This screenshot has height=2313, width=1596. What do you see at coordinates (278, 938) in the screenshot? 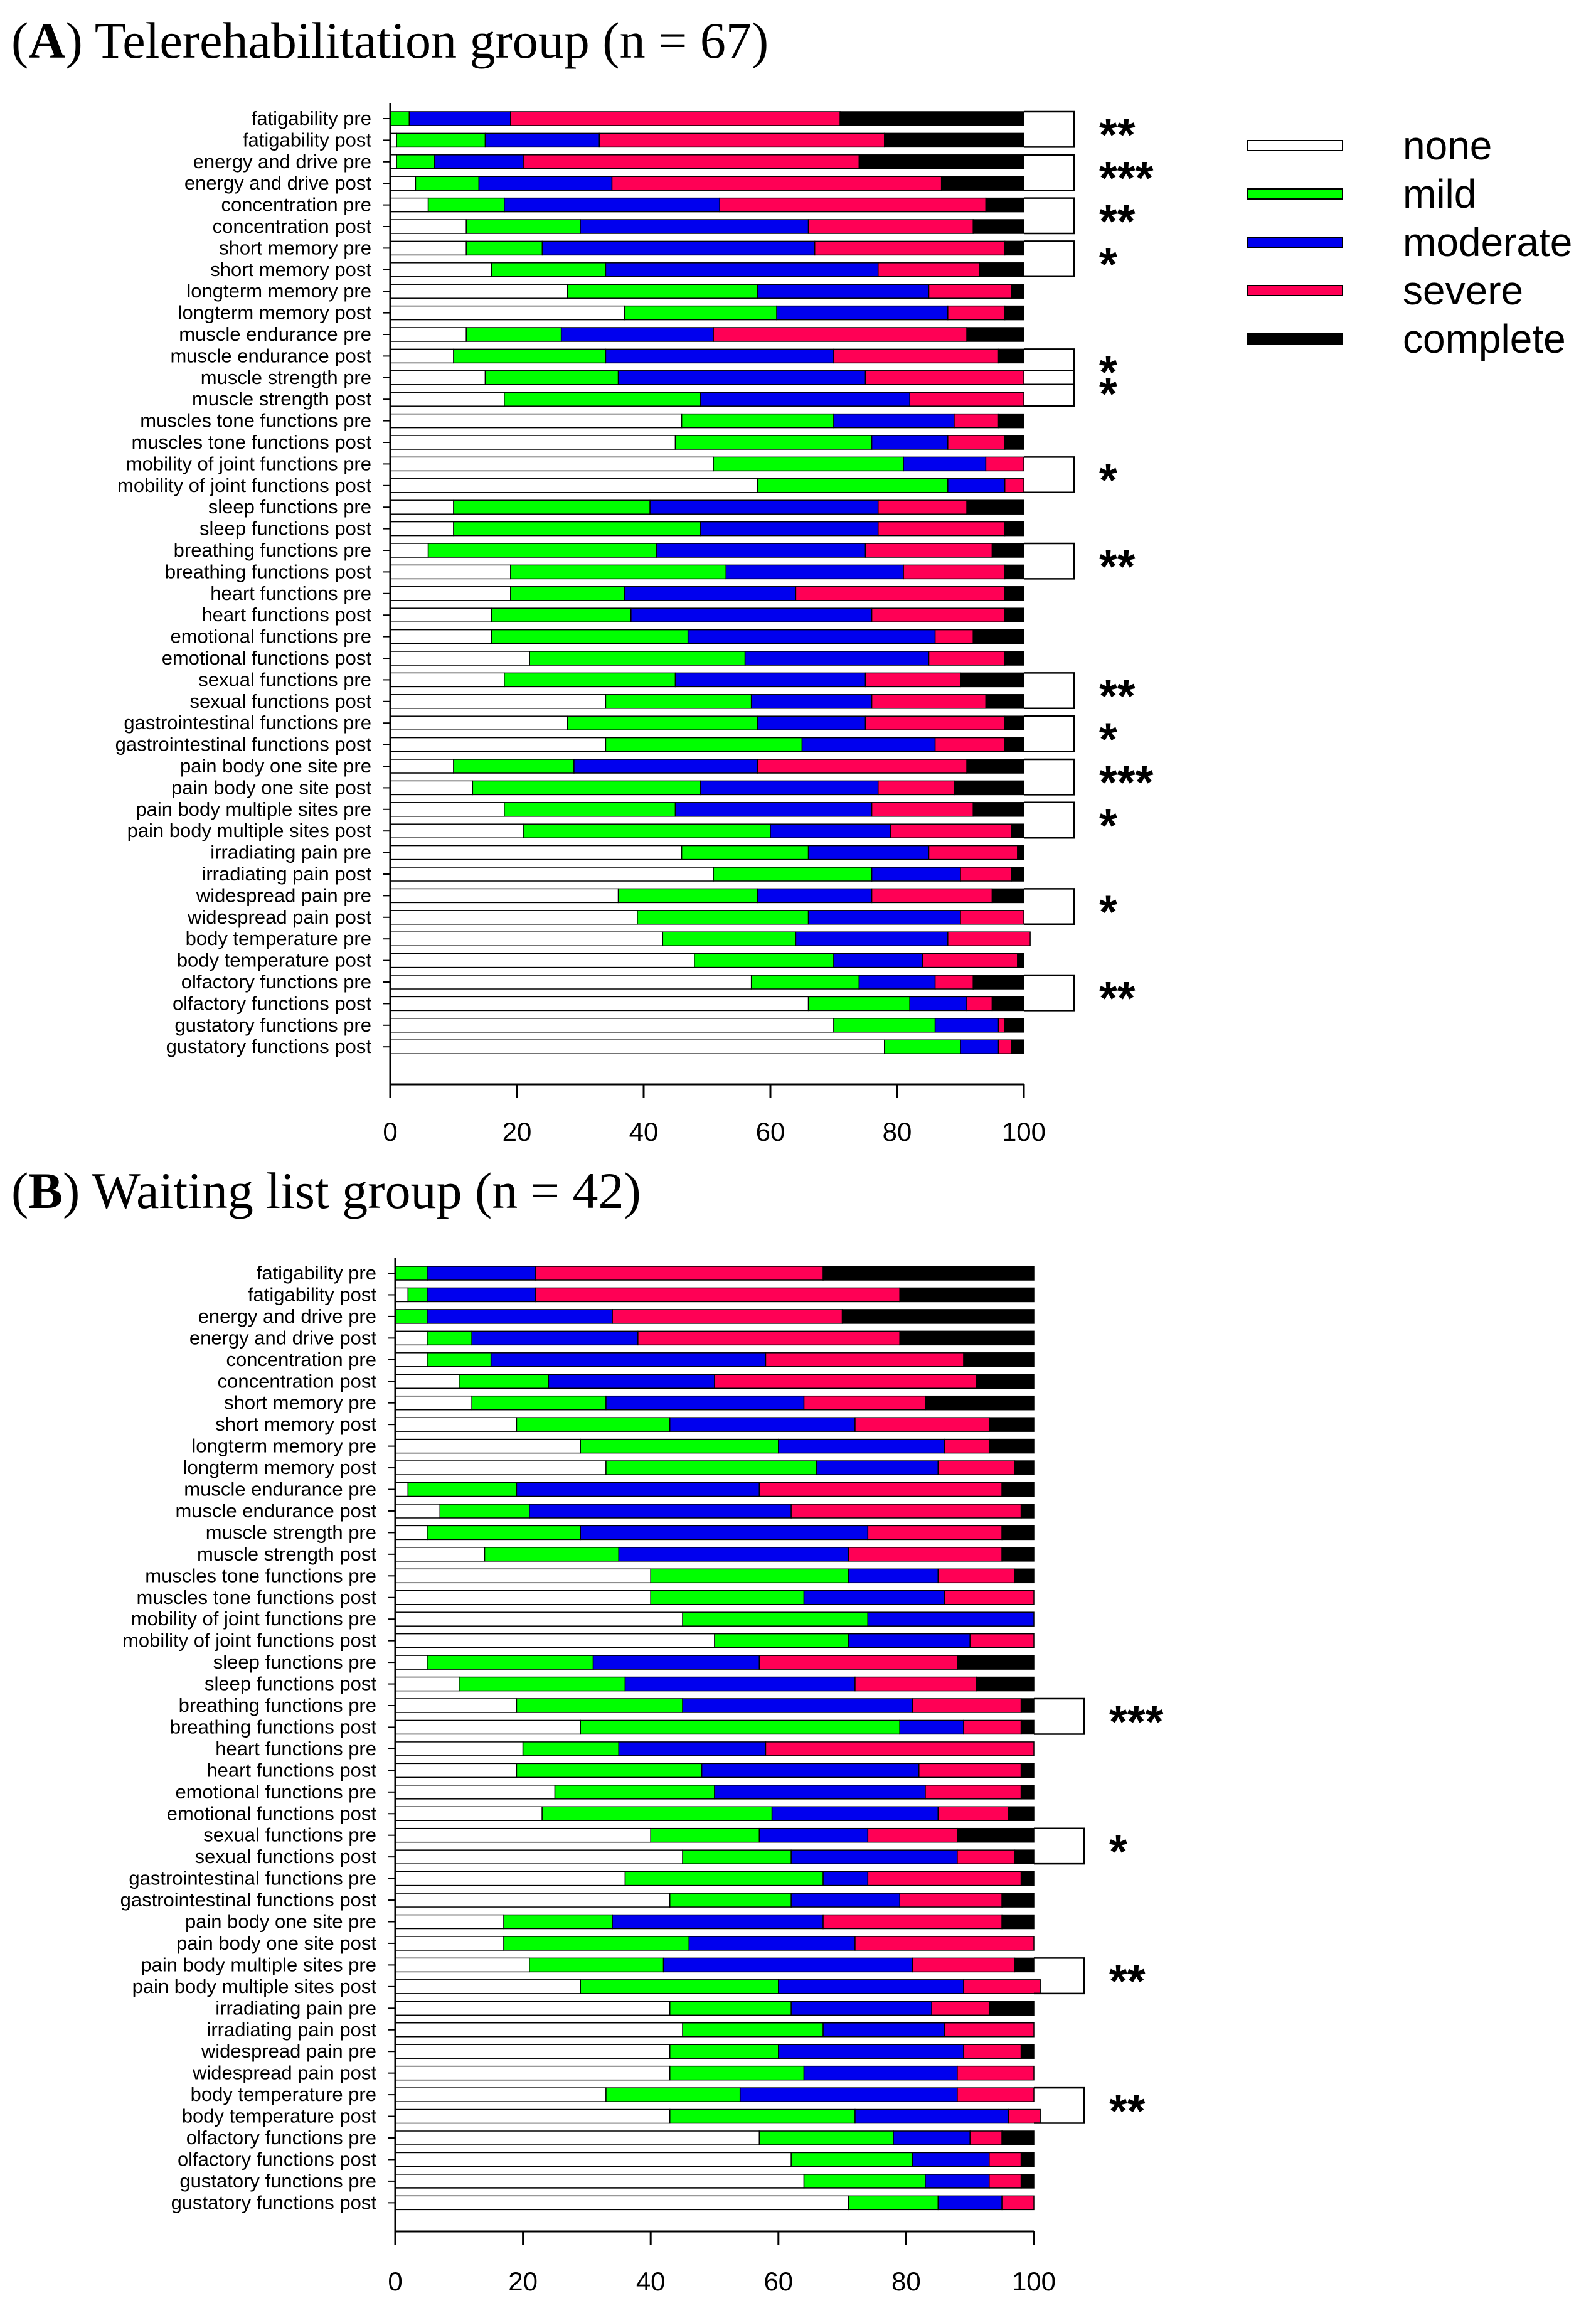
I see `category-label: body temperature pre` at bounding box center [278, 938].